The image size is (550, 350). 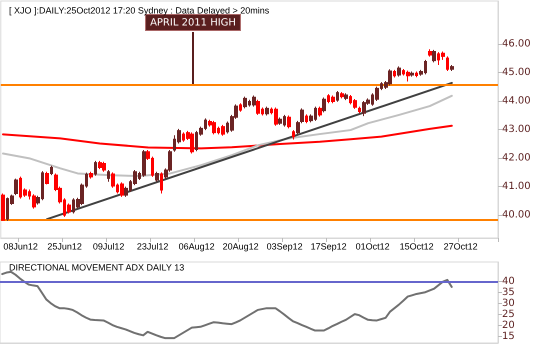 What do you see at coordinates (516, 100) in the screenshot?
I see `y-tick-label: 44.00` at bounding box center [516, 100].